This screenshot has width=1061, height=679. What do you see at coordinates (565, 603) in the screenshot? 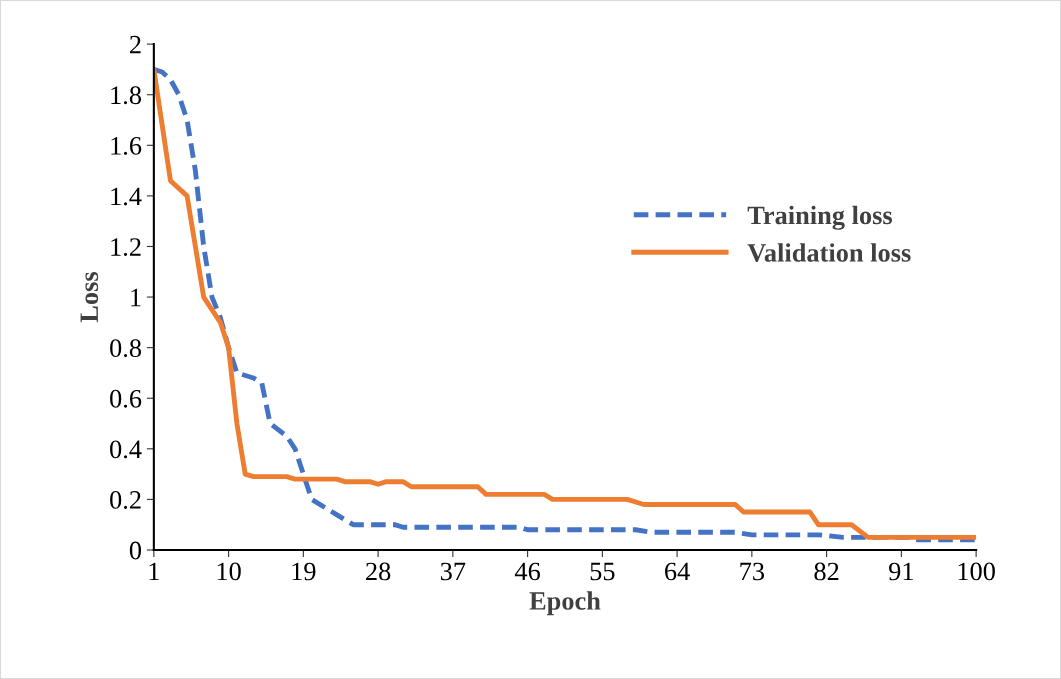
I see `x-axis-title: Epoch` at bounding box center [565, 603].